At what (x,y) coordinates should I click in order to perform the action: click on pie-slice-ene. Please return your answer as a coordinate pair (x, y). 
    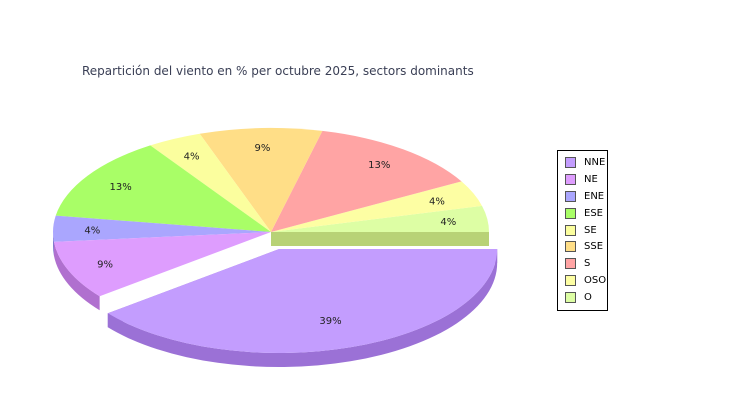
    Looking at the image, I should click on (162, 228).